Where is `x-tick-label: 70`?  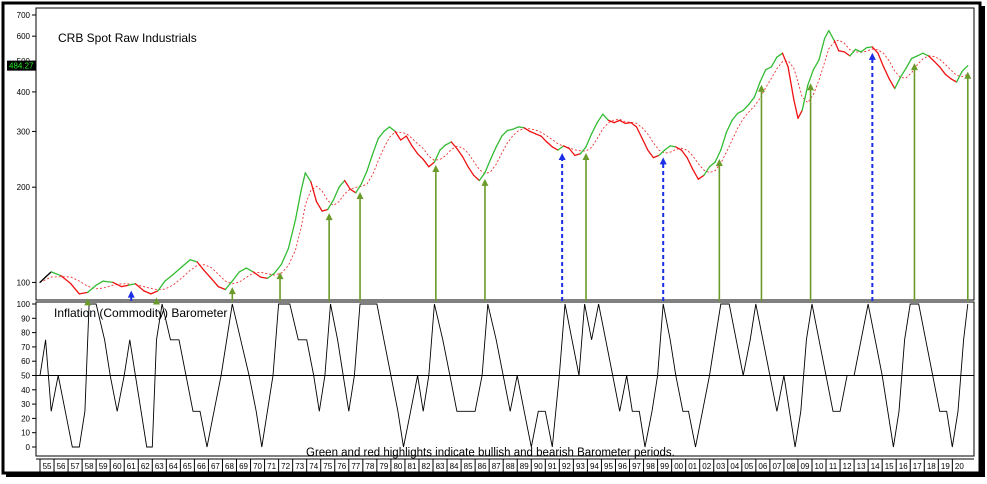
x-tick-label: 70 is located at coordinates (257, 466).